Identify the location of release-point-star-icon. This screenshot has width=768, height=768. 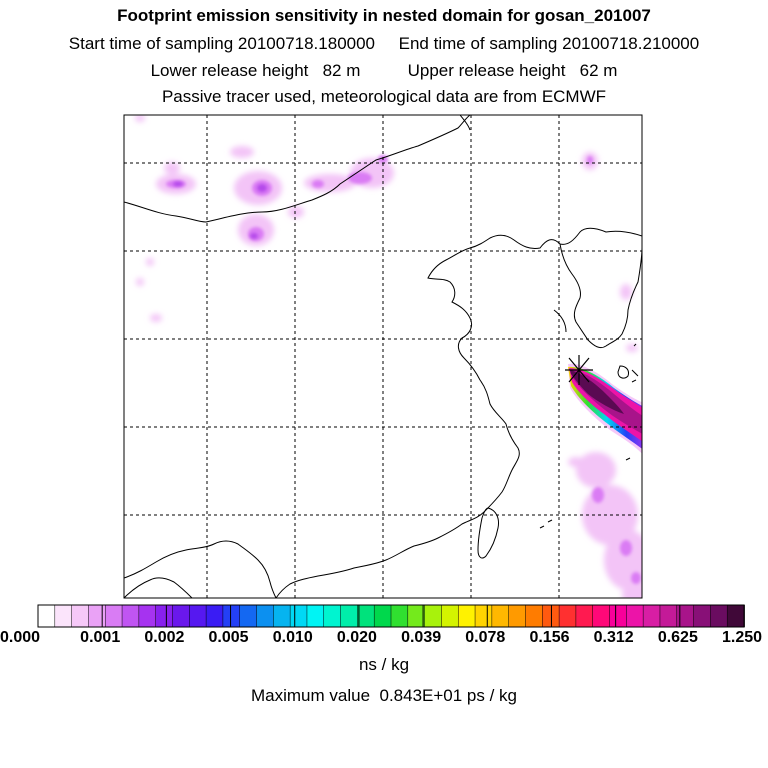
(579, 370).